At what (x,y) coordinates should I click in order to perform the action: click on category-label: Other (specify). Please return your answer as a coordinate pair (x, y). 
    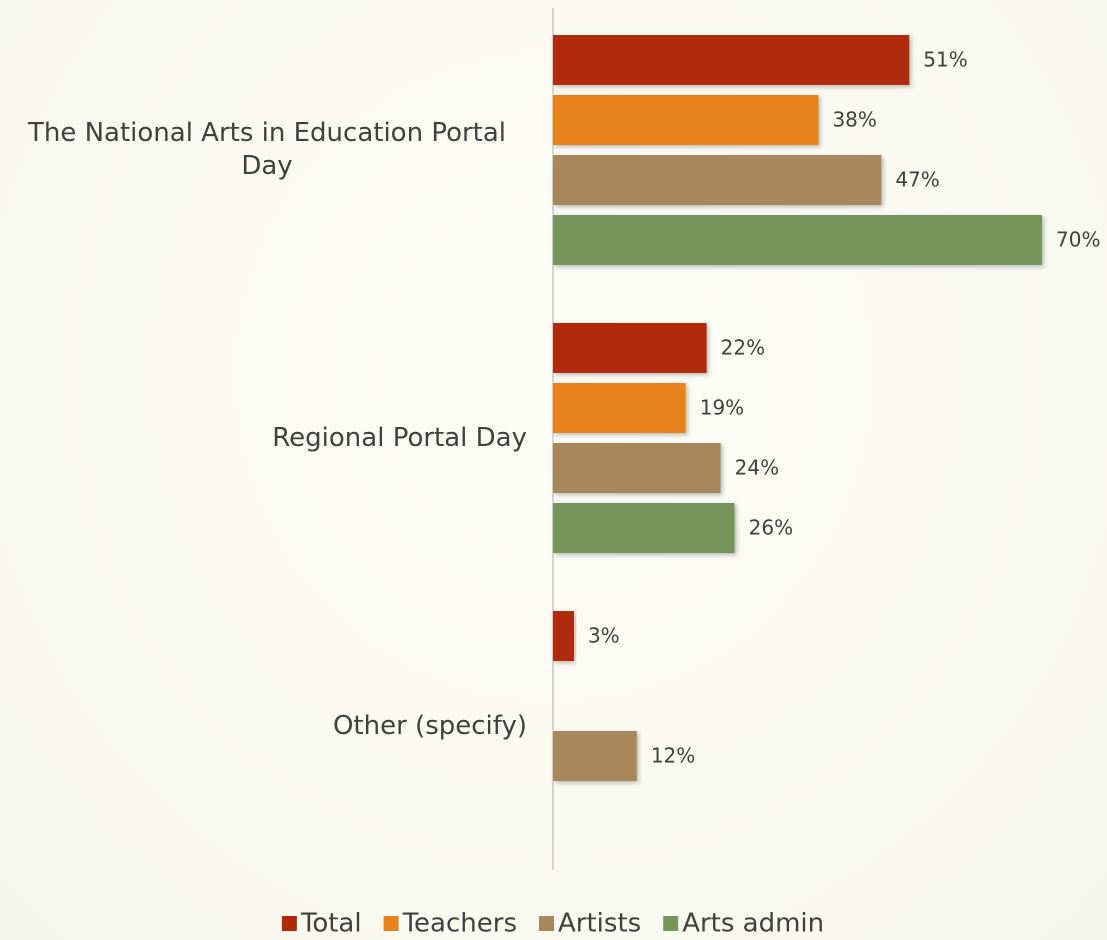
    Looking at the image, I should click on (429, 725).